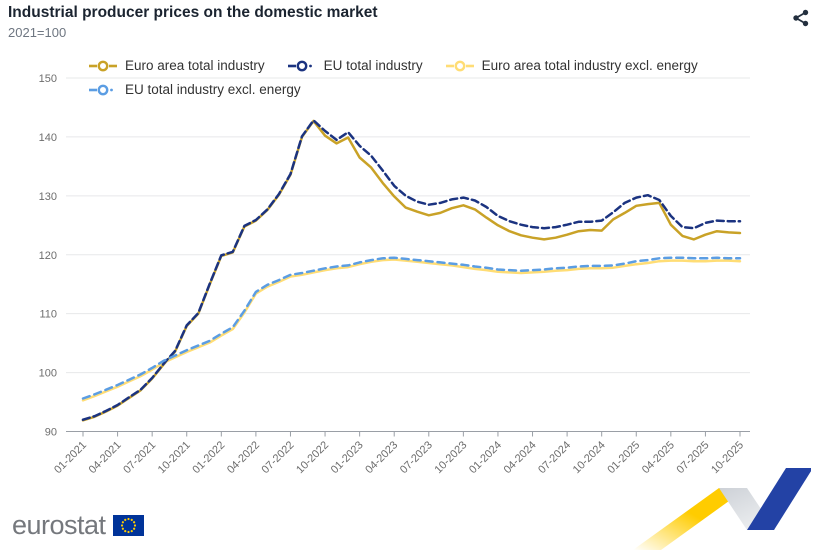  I want to click on legend-item-euro-area-total-industry-excl-energy: Euro area total industry excl. energy, so click(571, 65).